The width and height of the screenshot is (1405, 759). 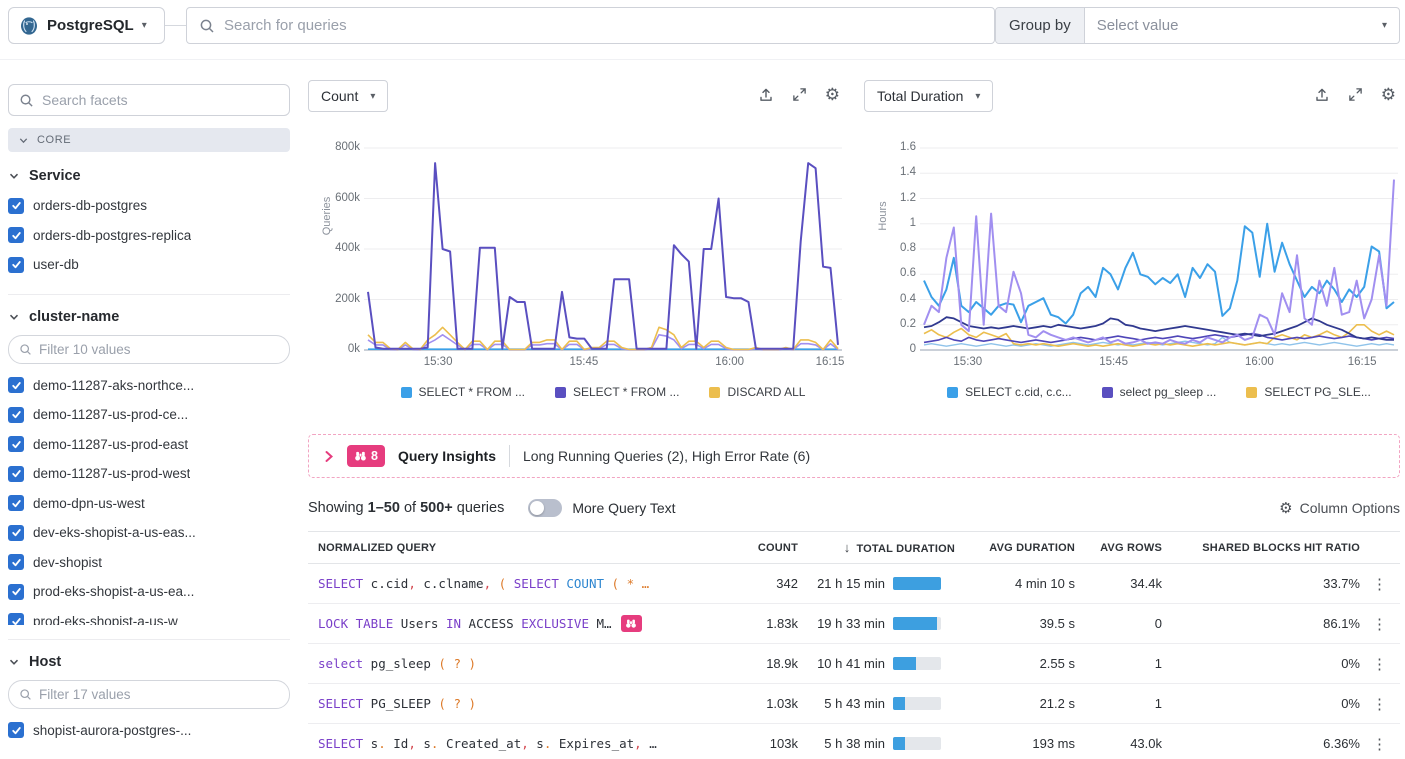 What do you see at coordinates (149, 236) in the screenshot?
I see `facet-checkbox-item: orders-db-postgres-replica` at bounding box center [149, 236].